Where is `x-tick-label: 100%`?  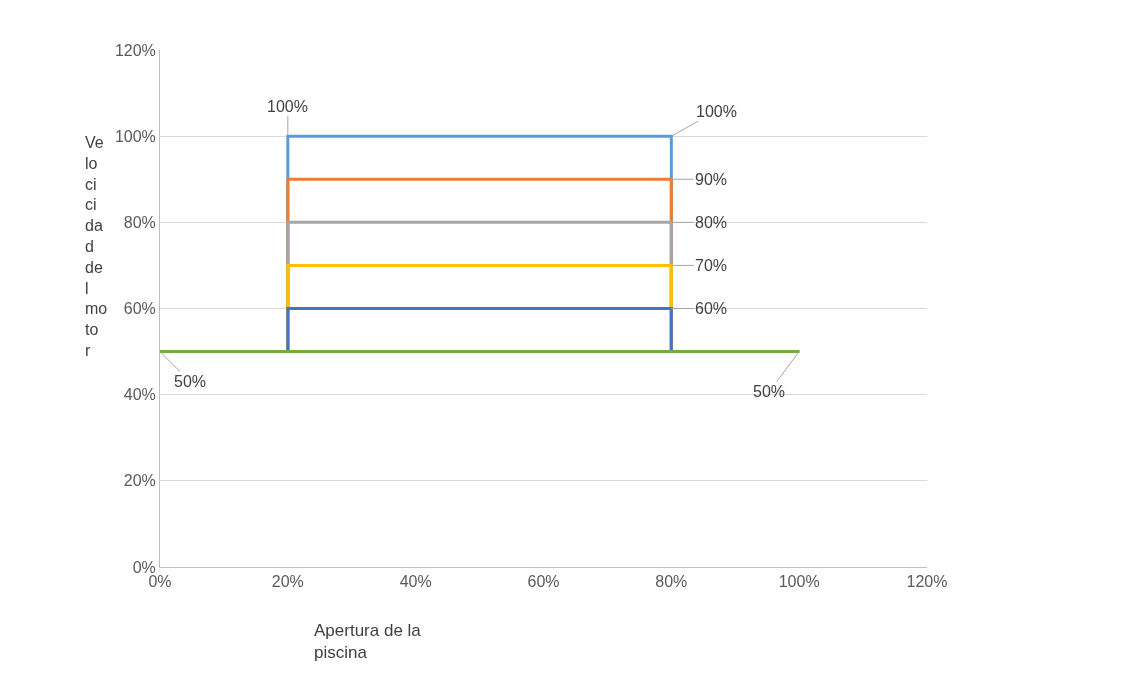
x-tick-label: 100% is located at coordinates (799, 582).